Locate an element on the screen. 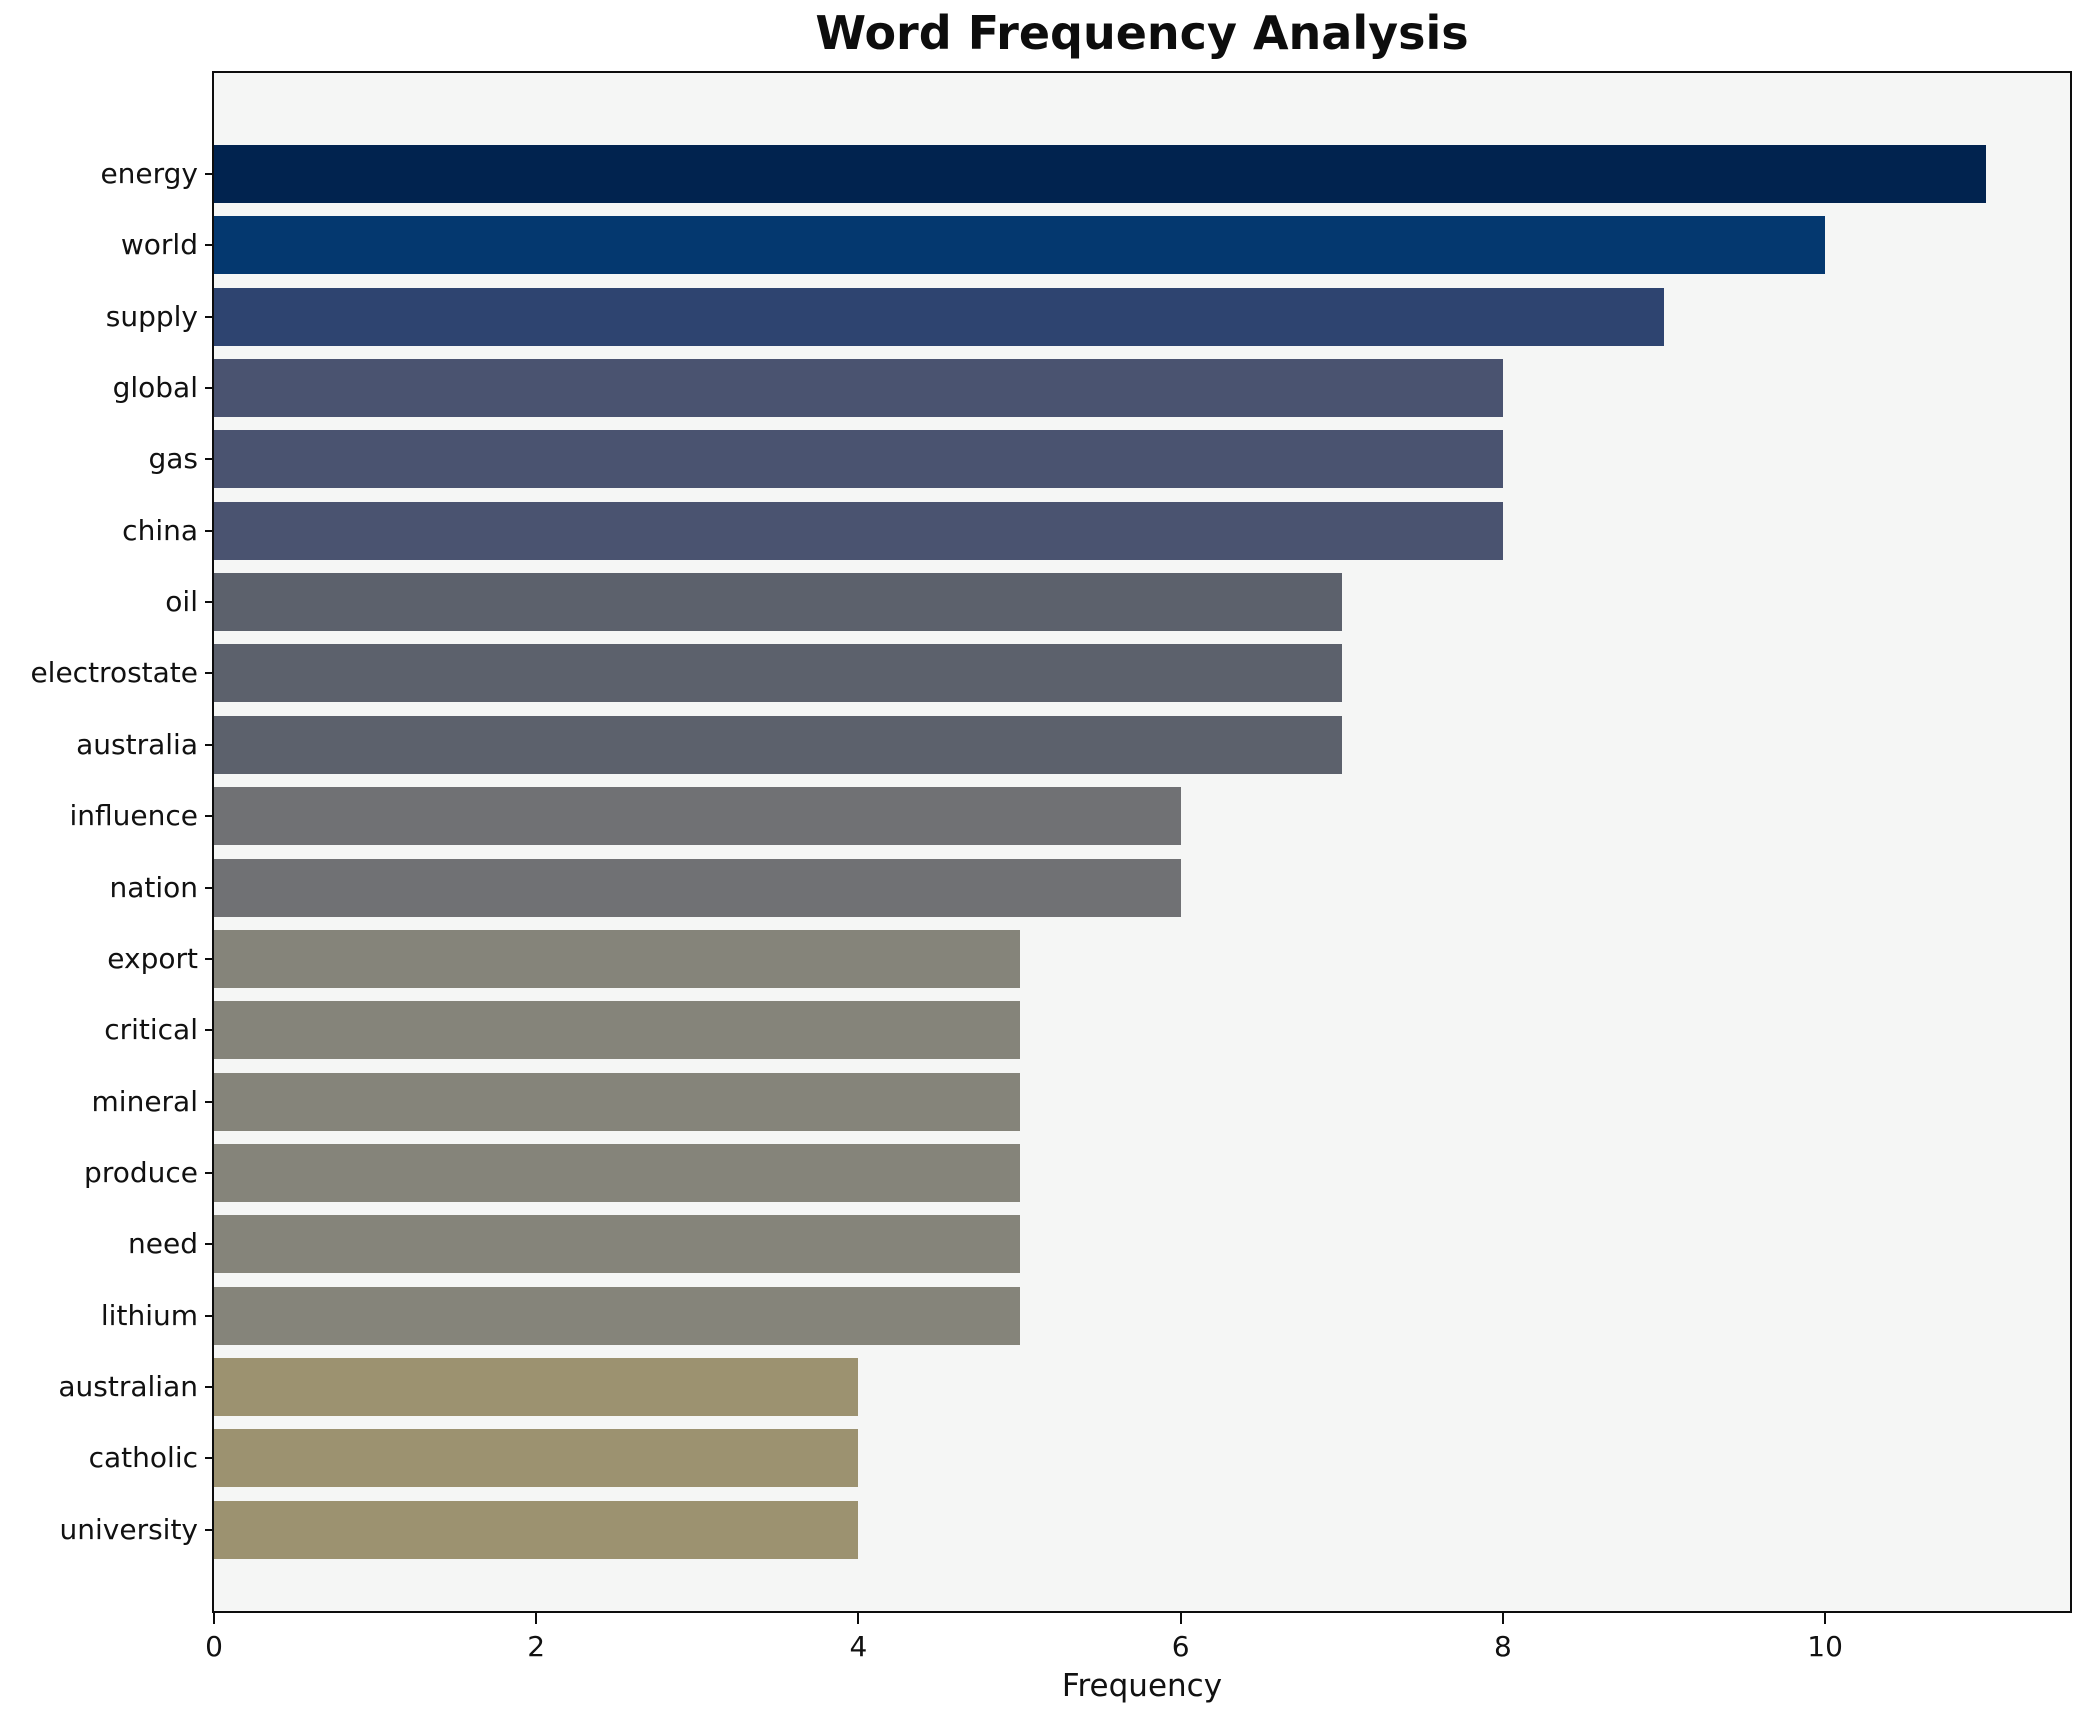  y-tick-label-mineral: mineral is located at coordinates (144, 1101).